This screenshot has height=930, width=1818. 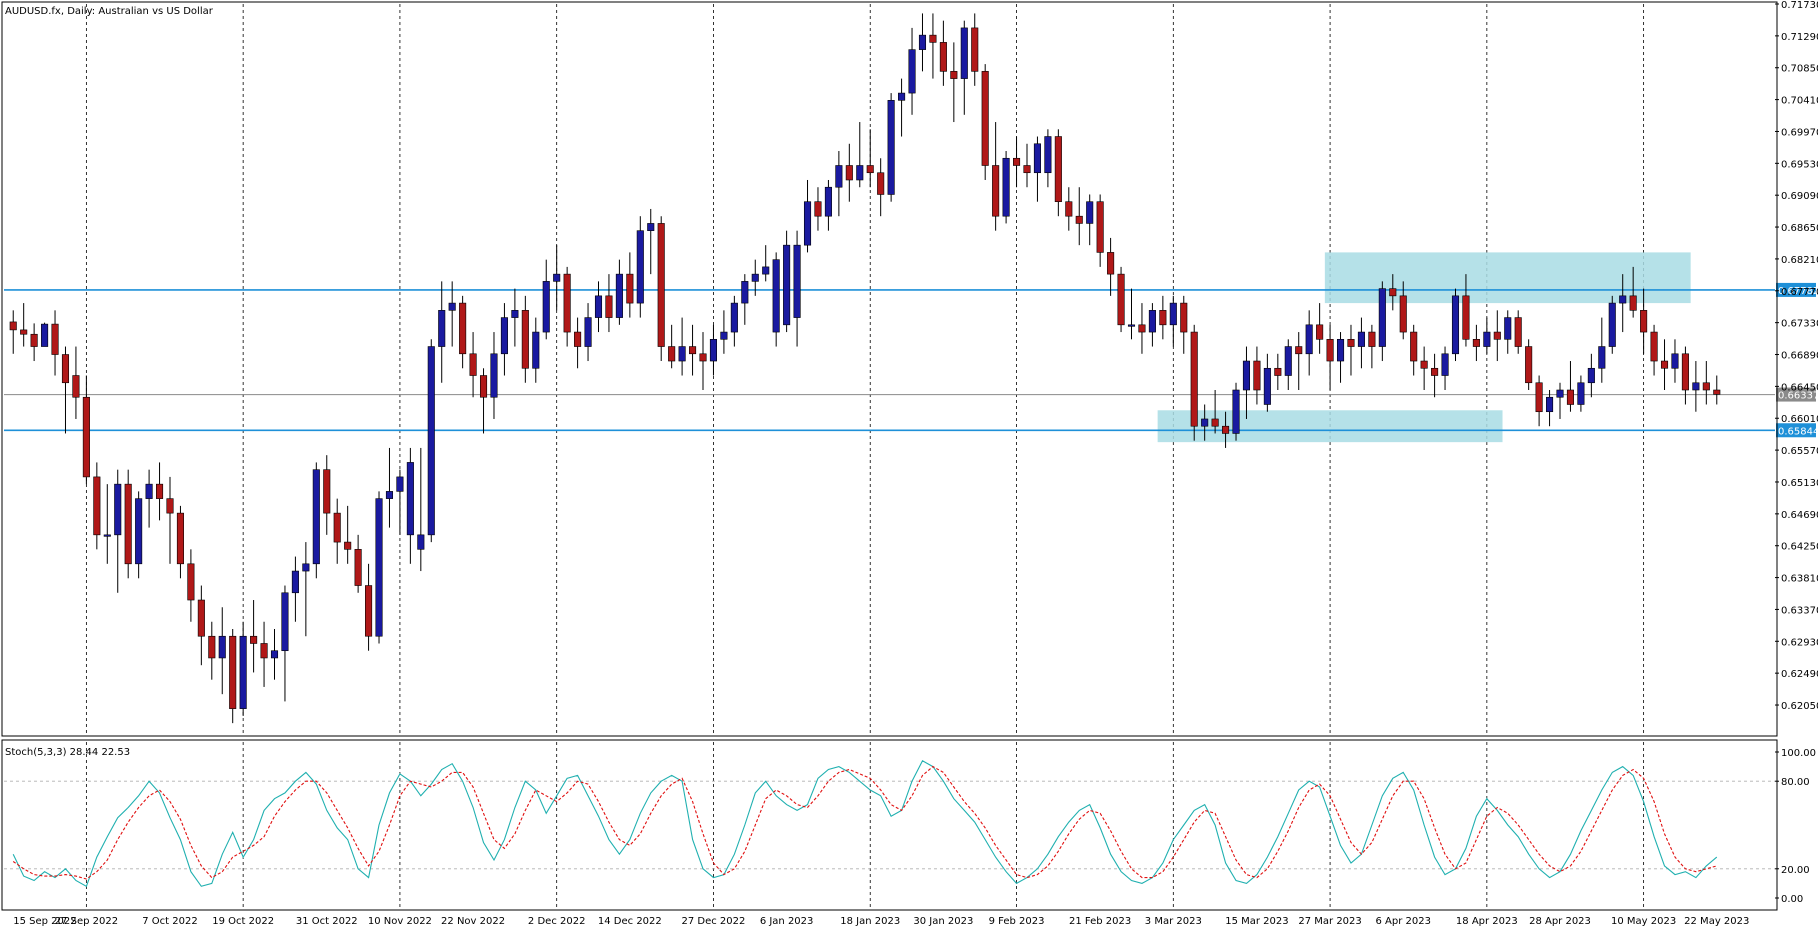 What do you see at coordinates (473, 921) in the screenshot?
I see `x-tick-label: 22 Nov 2022` at bounding box center [473, 921].